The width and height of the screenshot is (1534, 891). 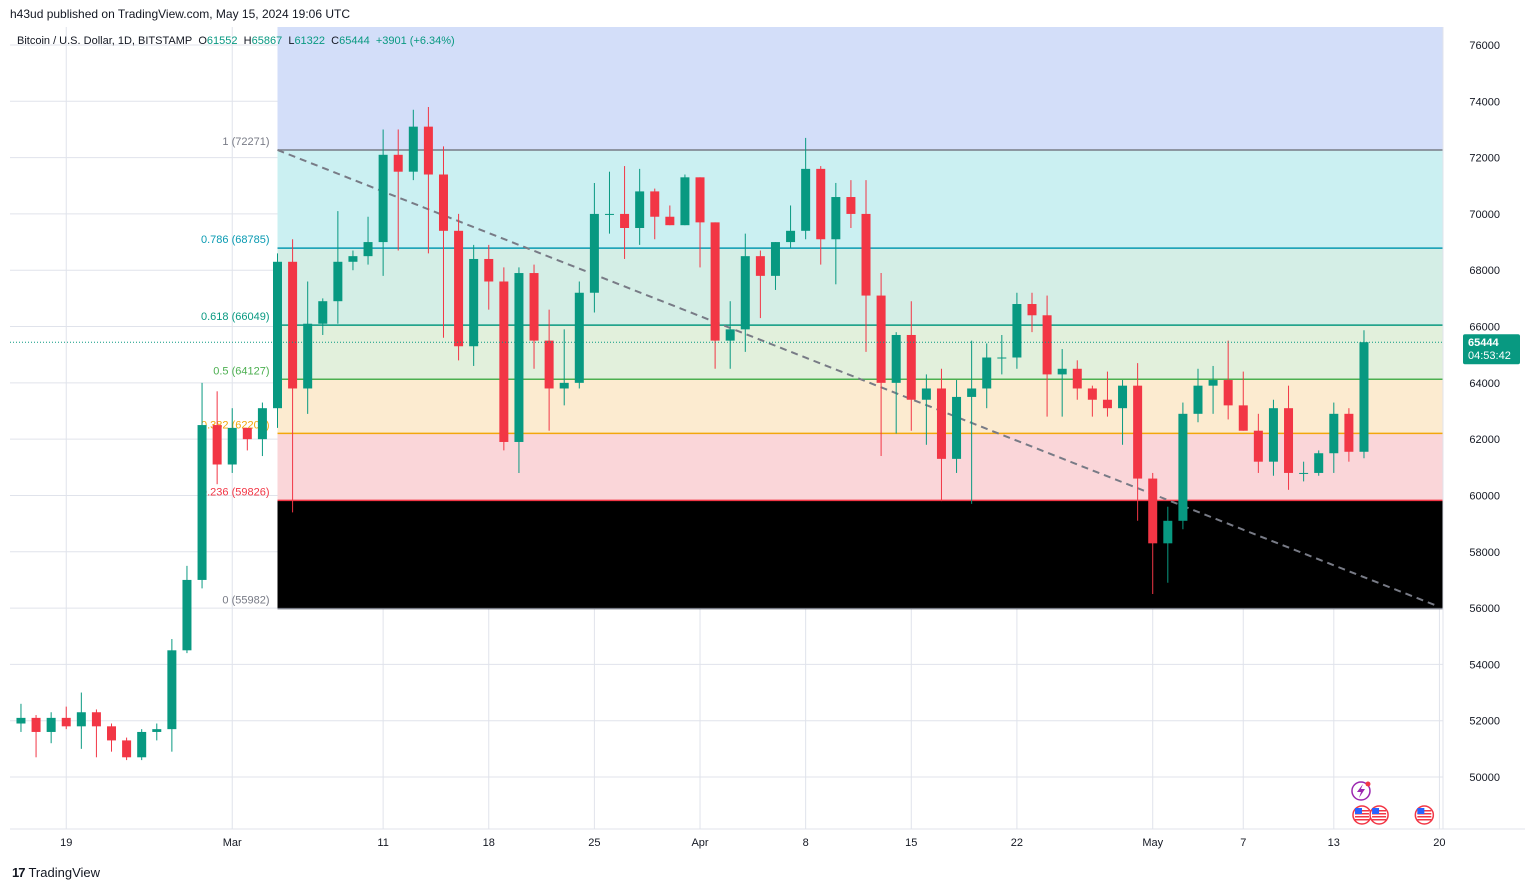 What do you see at coordinates (1376, 811) in the screenshot?
I see `flag-canton` at bounding box center [1376, 811].